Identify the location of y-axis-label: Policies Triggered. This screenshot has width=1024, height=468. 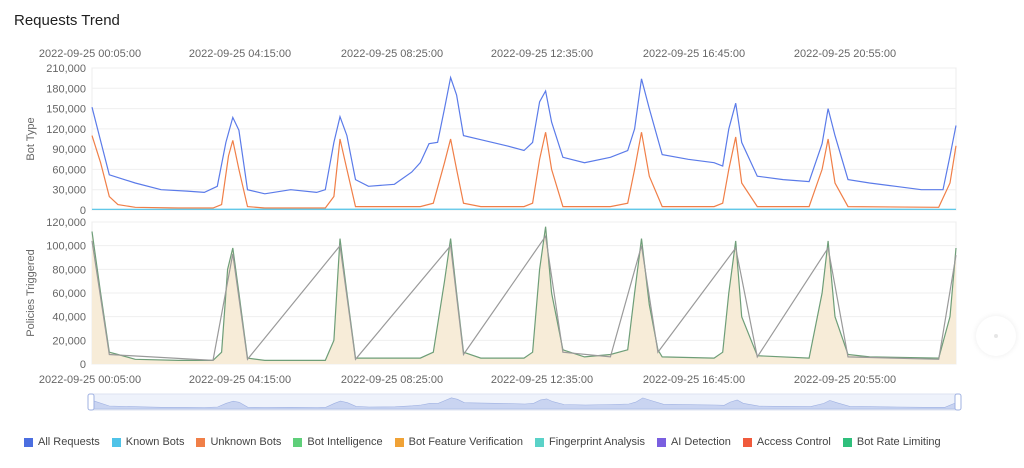
(31, 292).